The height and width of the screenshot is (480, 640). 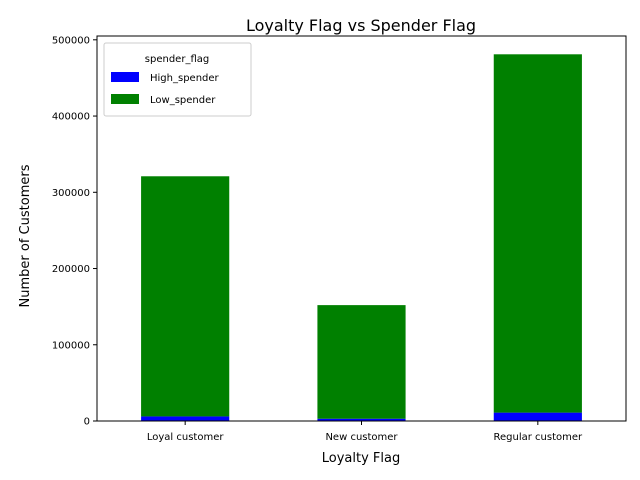 I want to click on chart-title: Loyalty Flag vs Spender Flag, so click(x=361, y=25).